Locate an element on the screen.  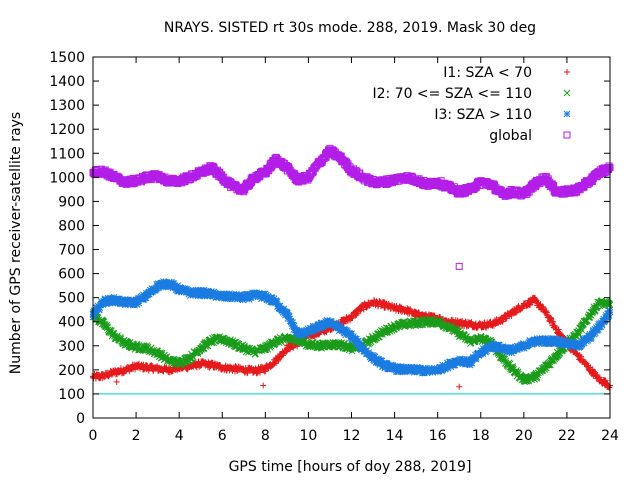
x-tick-label: 22 is located at coordinates (567, 436).